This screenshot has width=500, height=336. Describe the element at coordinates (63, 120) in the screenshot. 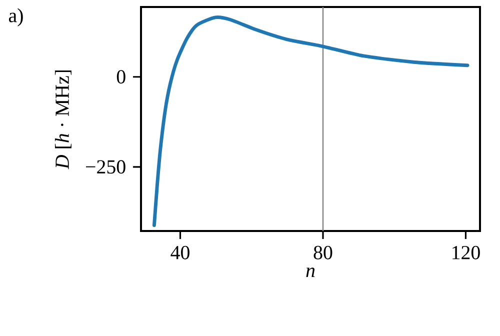

I see `y-axis-title: D [h · MHz]` at that location.